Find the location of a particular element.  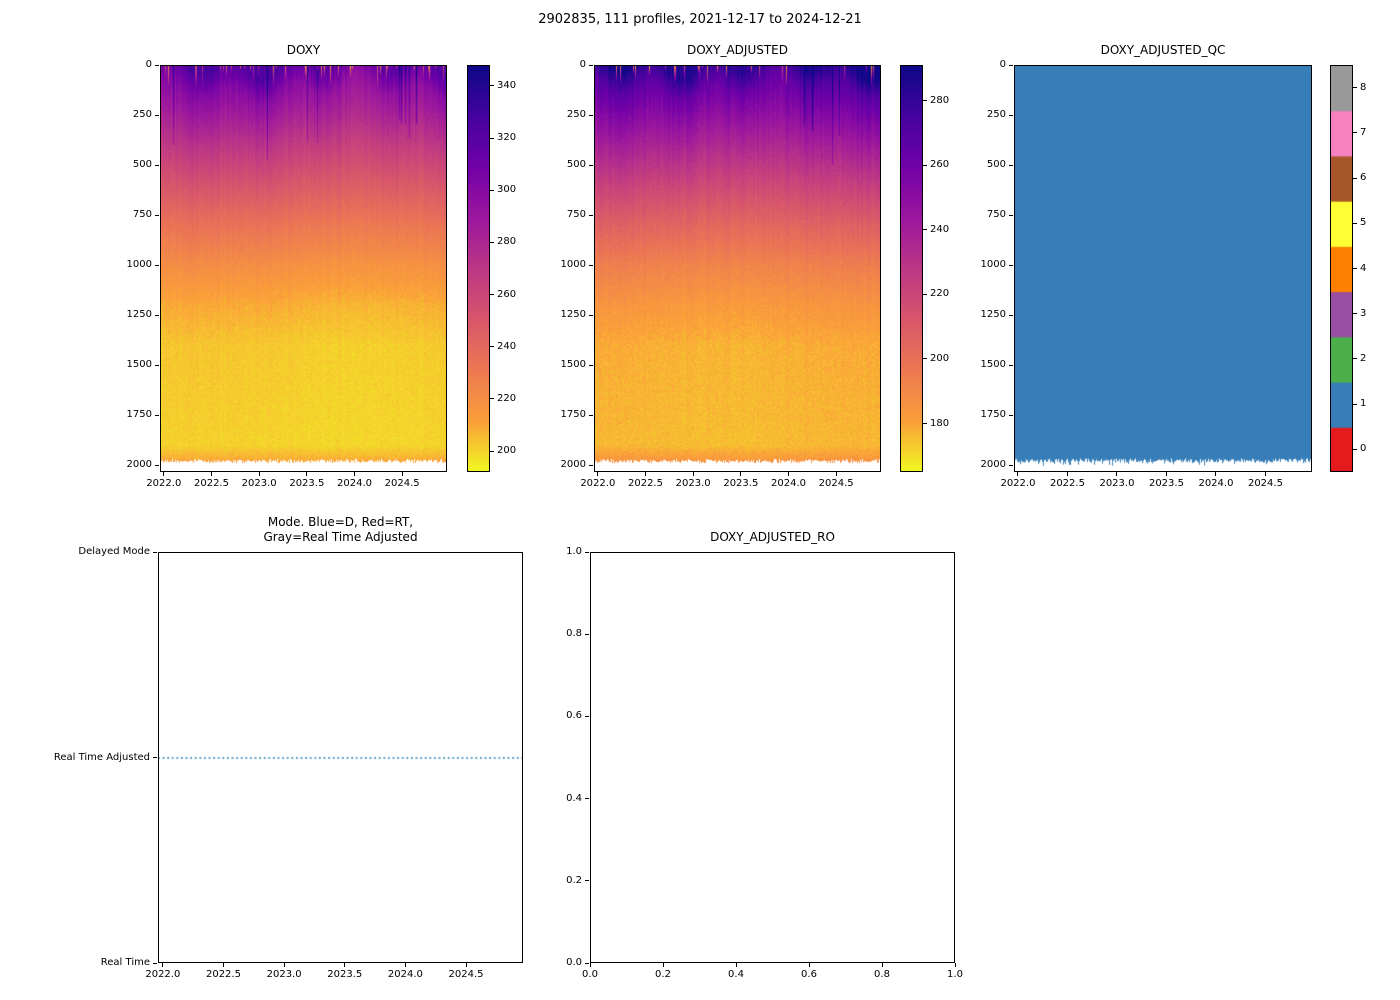

doxy-adjusted-qc-cbar-tick-label: 7 is located at coordinates (1363, 132).